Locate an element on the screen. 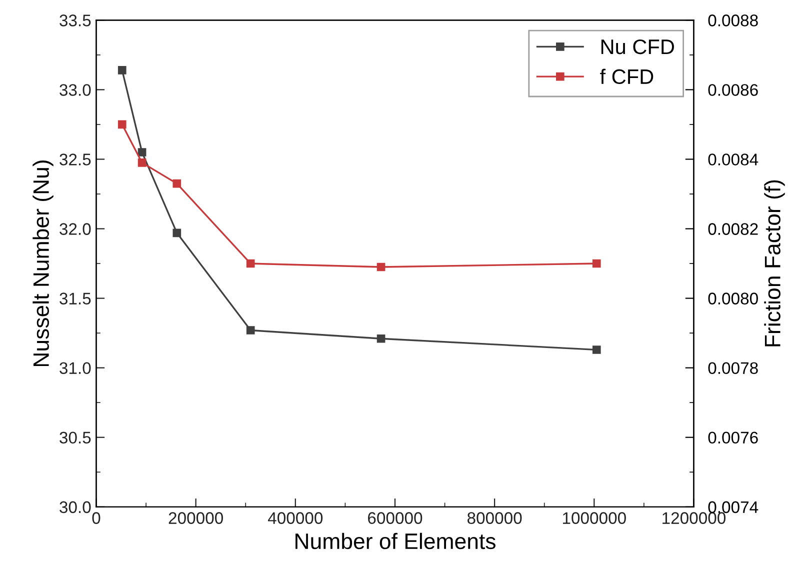  x-tick-label: 600000 is located at coordinates (395, 518).